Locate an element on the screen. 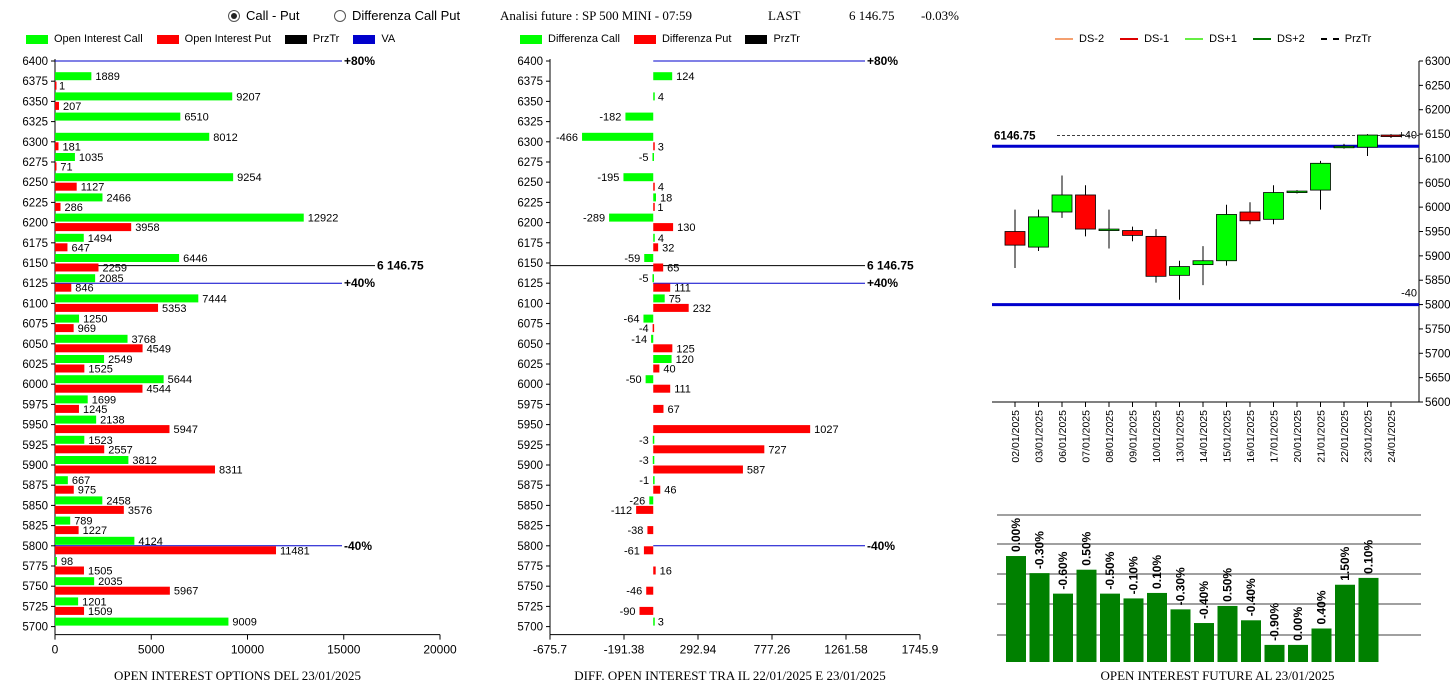 The height and width of the screenshot is (688, 1450). future-bar-label: 0.50% is located at coordinates (1228, 585).